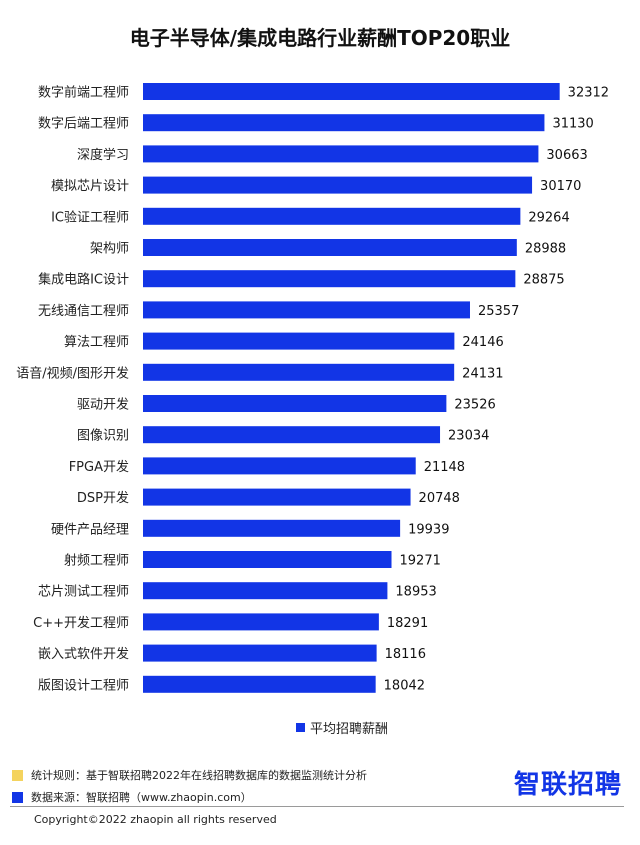  Describe the element at coordinates (72, 373) in the screenshot. I see `category-label: 语音/视频/图形开发` at that location.